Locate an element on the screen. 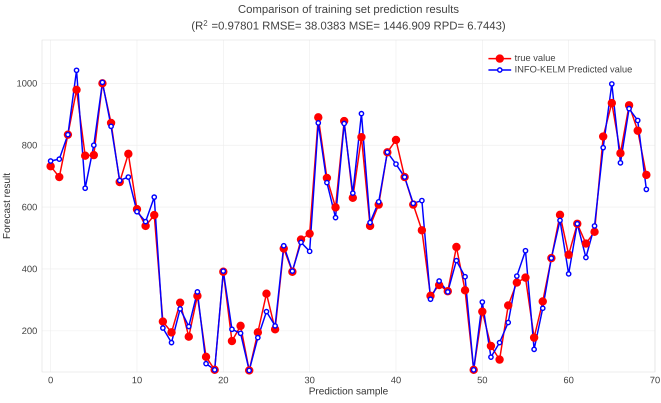 Image resolution: width=661 pixels, height=403 pixels. legend-label: INFO-KELM Predicted value is located at coordinates (573, 69).